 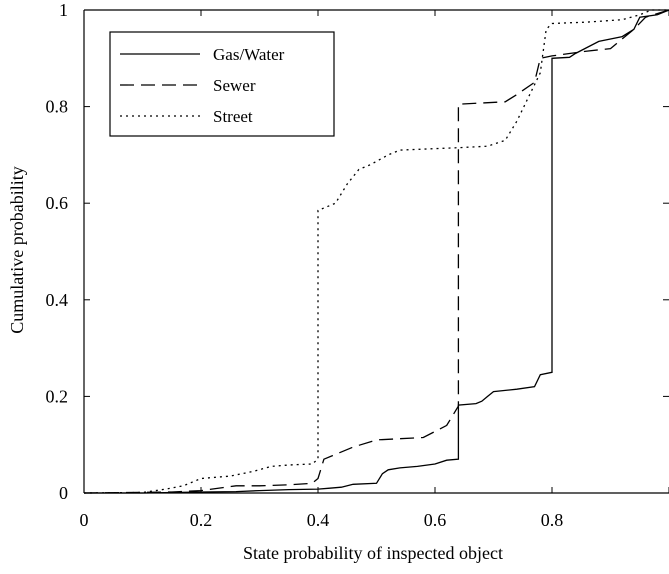 I want to click on y-tick-label: 0.8, so click(x=57, y=107).